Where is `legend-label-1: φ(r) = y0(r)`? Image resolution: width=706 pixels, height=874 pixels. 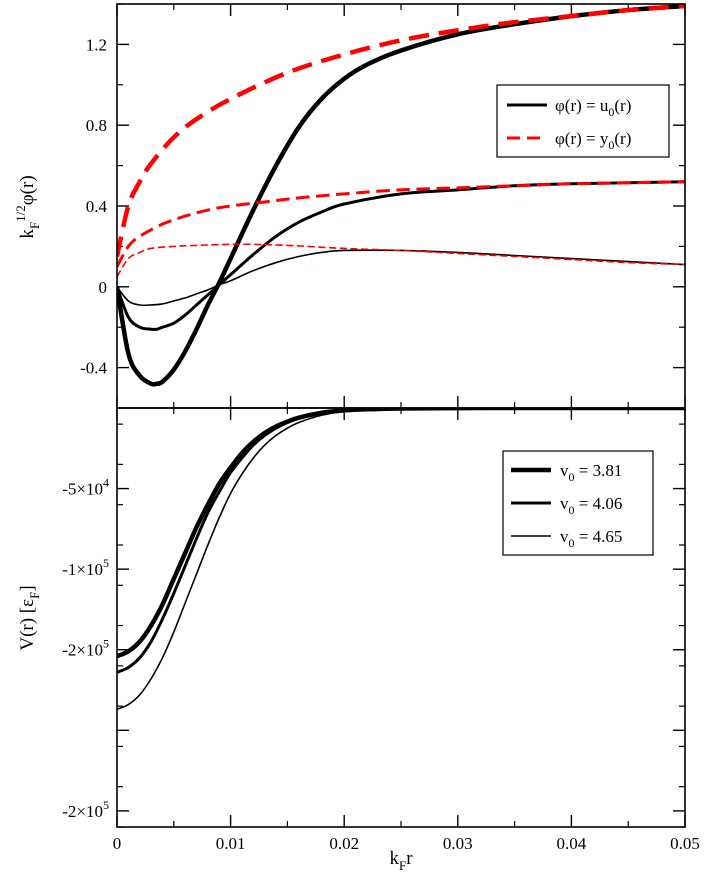 legend-label-1: φ(r) = y0(r) is located at coordinates (593, 140).